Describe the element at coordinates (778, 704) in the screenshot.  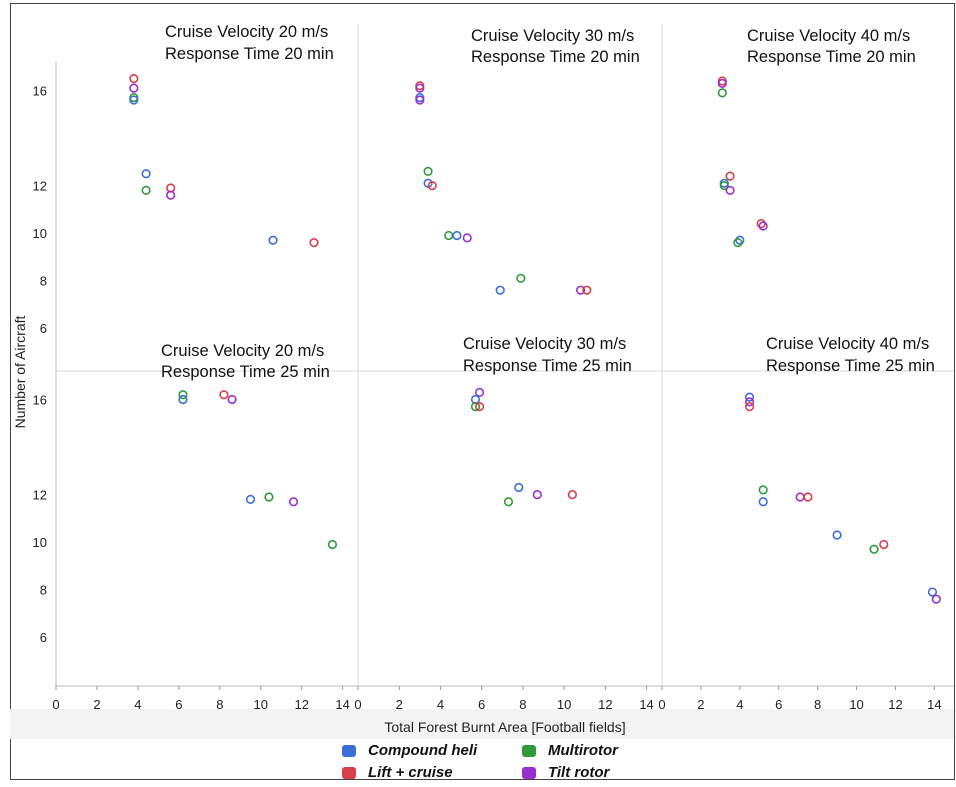
I see `x-tick-label-c3-3: 6` at that location.